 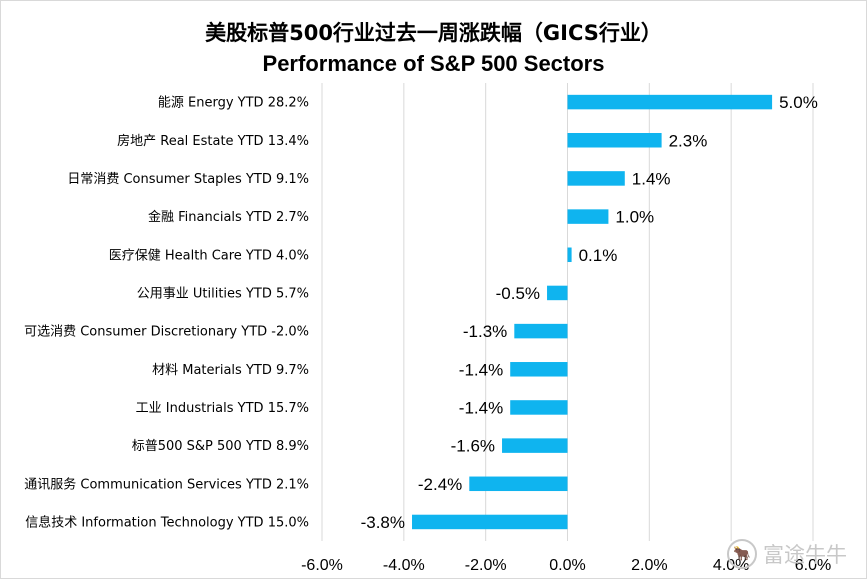 I want to click on category-label: 材料 Materials YTD 9.7%, so click(x=230, y=370).